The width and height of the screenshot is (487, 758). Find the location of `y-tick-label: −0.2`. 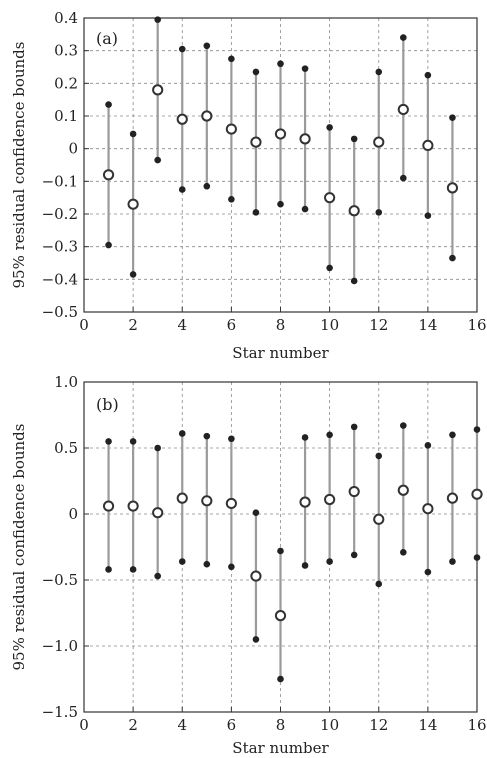

y-tick-label: −0.2 is located at coordinates (60, 214).